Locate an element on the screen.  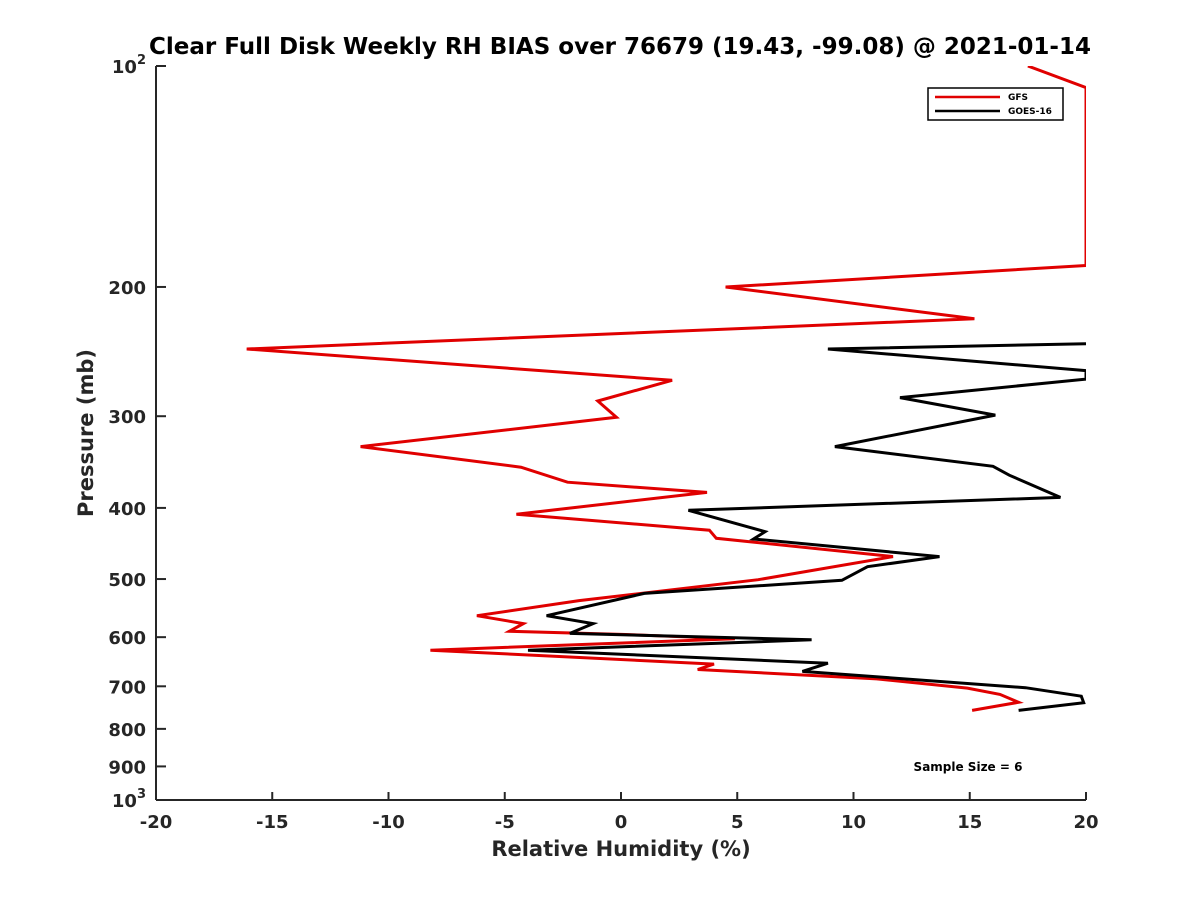
x-tick-label: 15 is located at coordinates (969, 822).